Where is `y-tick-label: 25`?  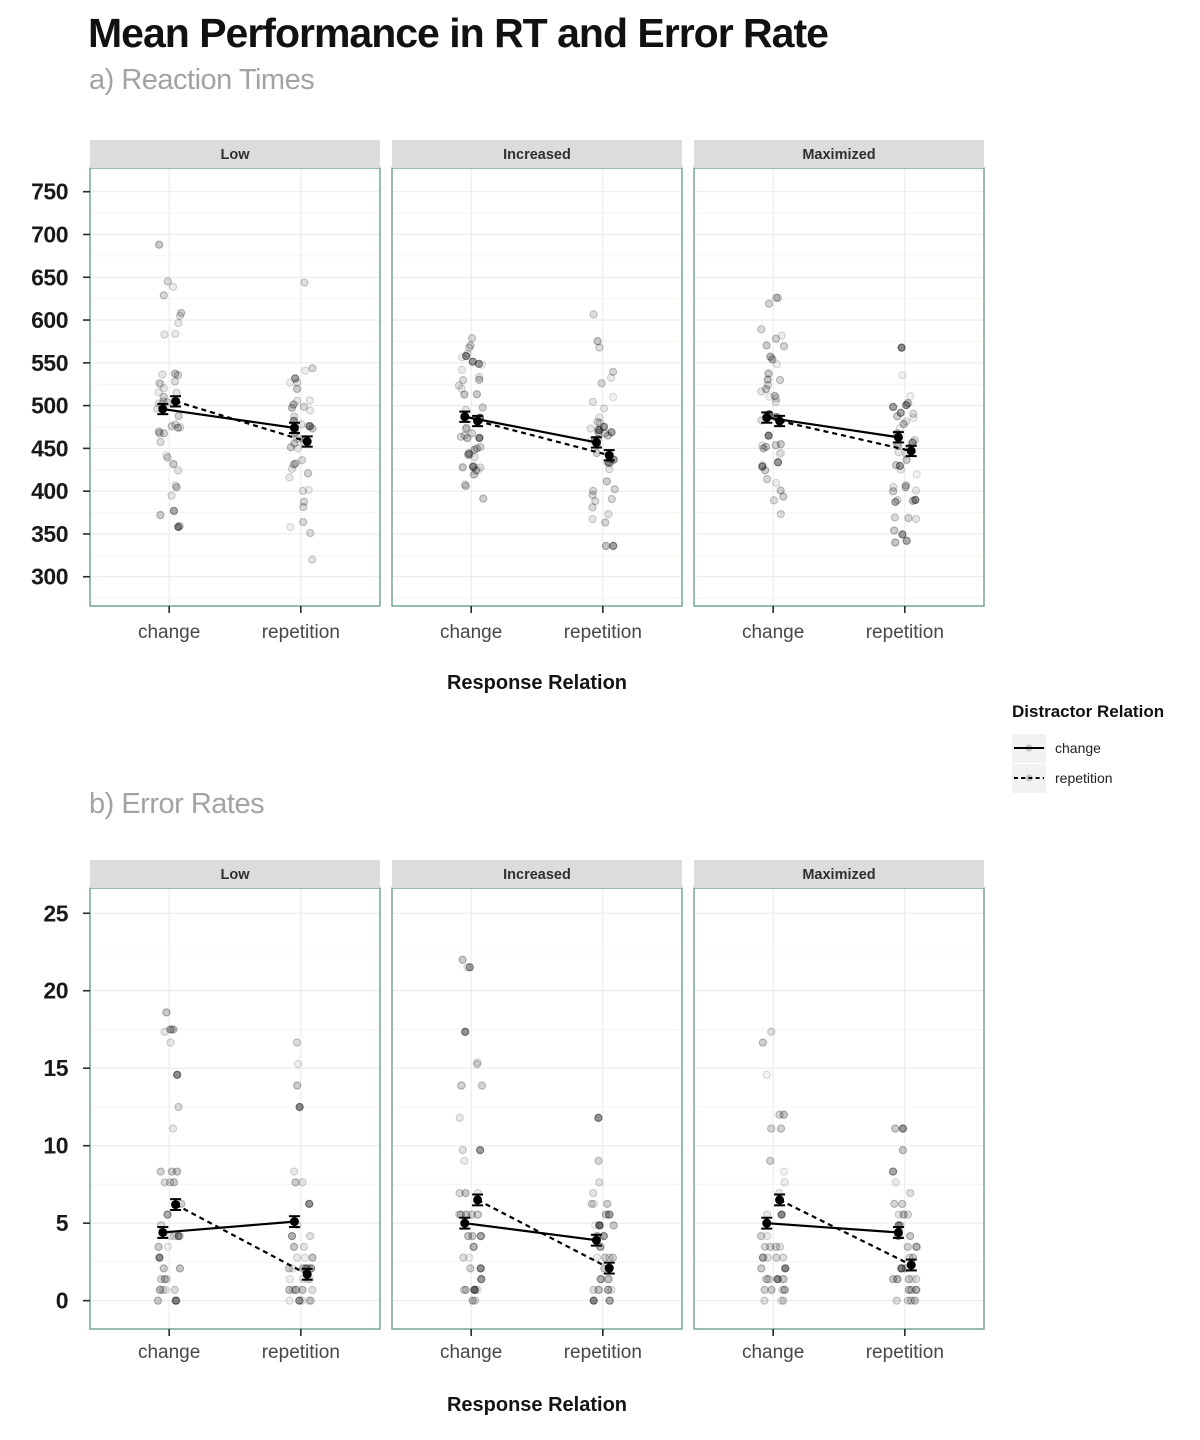 y-tick-label: 25 is located at coordinates (55, 913).